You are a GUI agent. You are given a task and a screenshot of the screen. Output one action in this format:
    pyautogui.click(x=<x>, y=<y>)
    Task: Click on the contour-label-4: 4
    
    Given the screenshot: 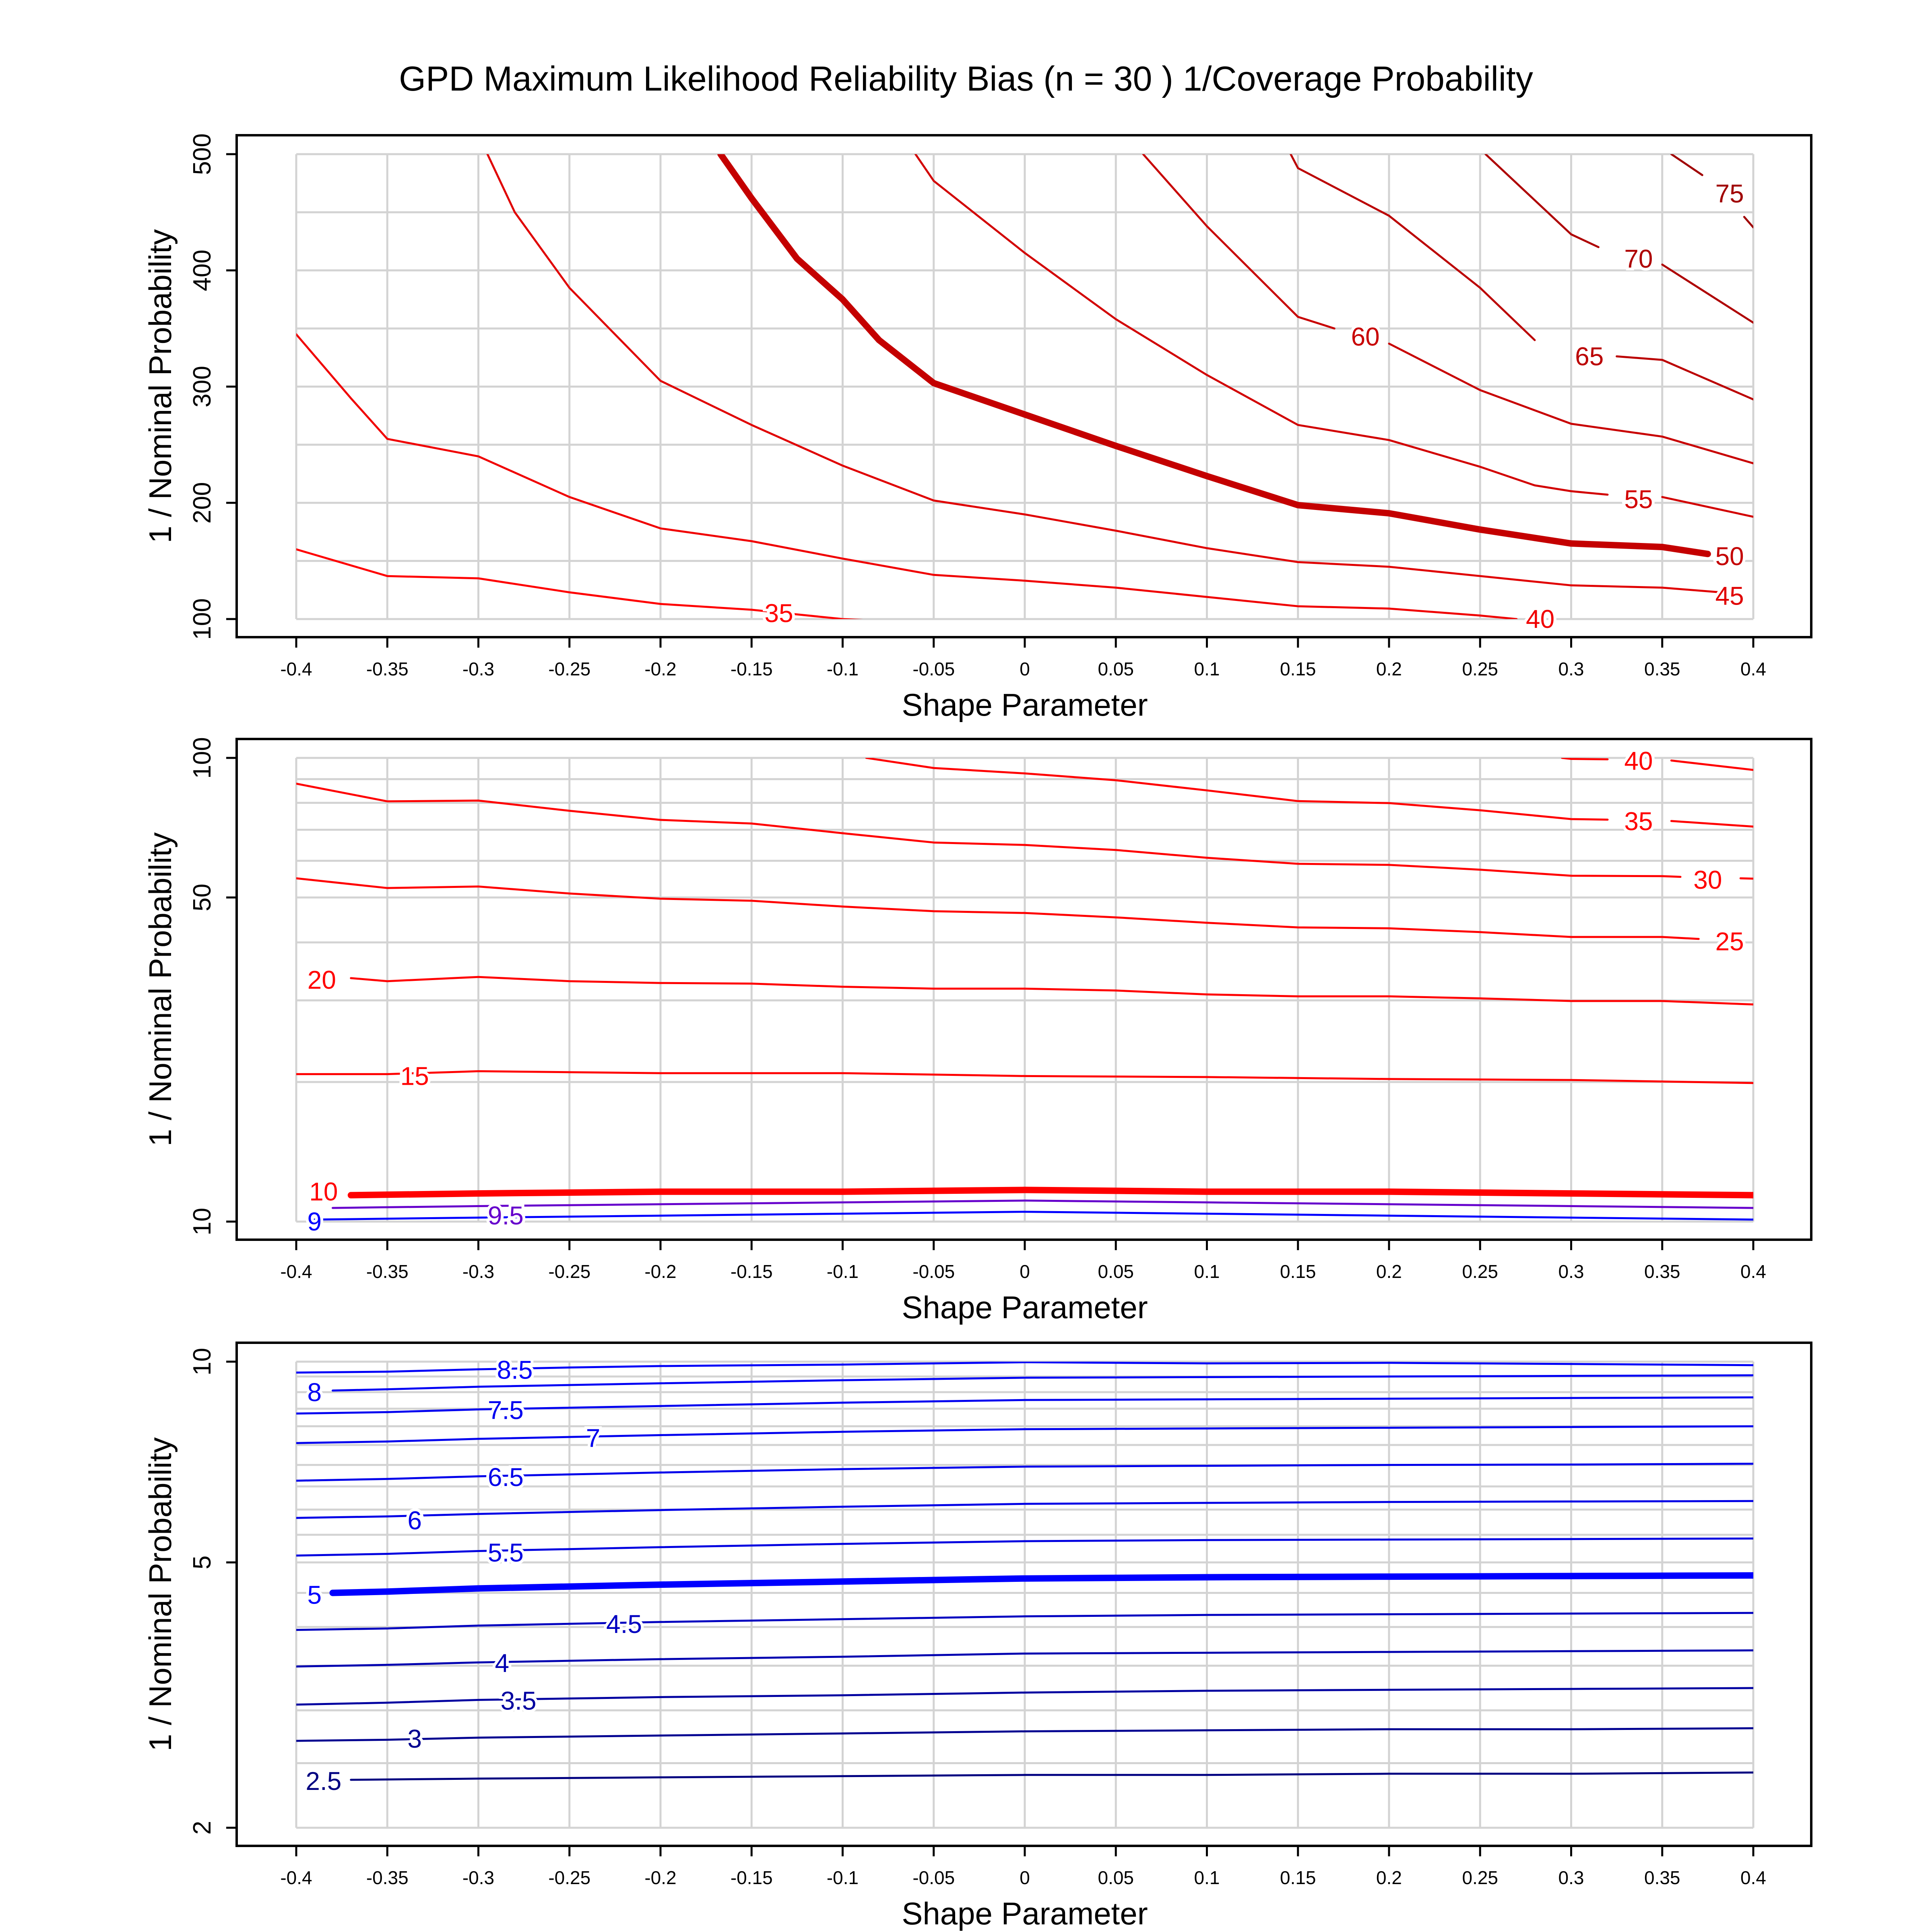 What is the action you would take?
    pyautogui.click(x=503, y=1663)
    